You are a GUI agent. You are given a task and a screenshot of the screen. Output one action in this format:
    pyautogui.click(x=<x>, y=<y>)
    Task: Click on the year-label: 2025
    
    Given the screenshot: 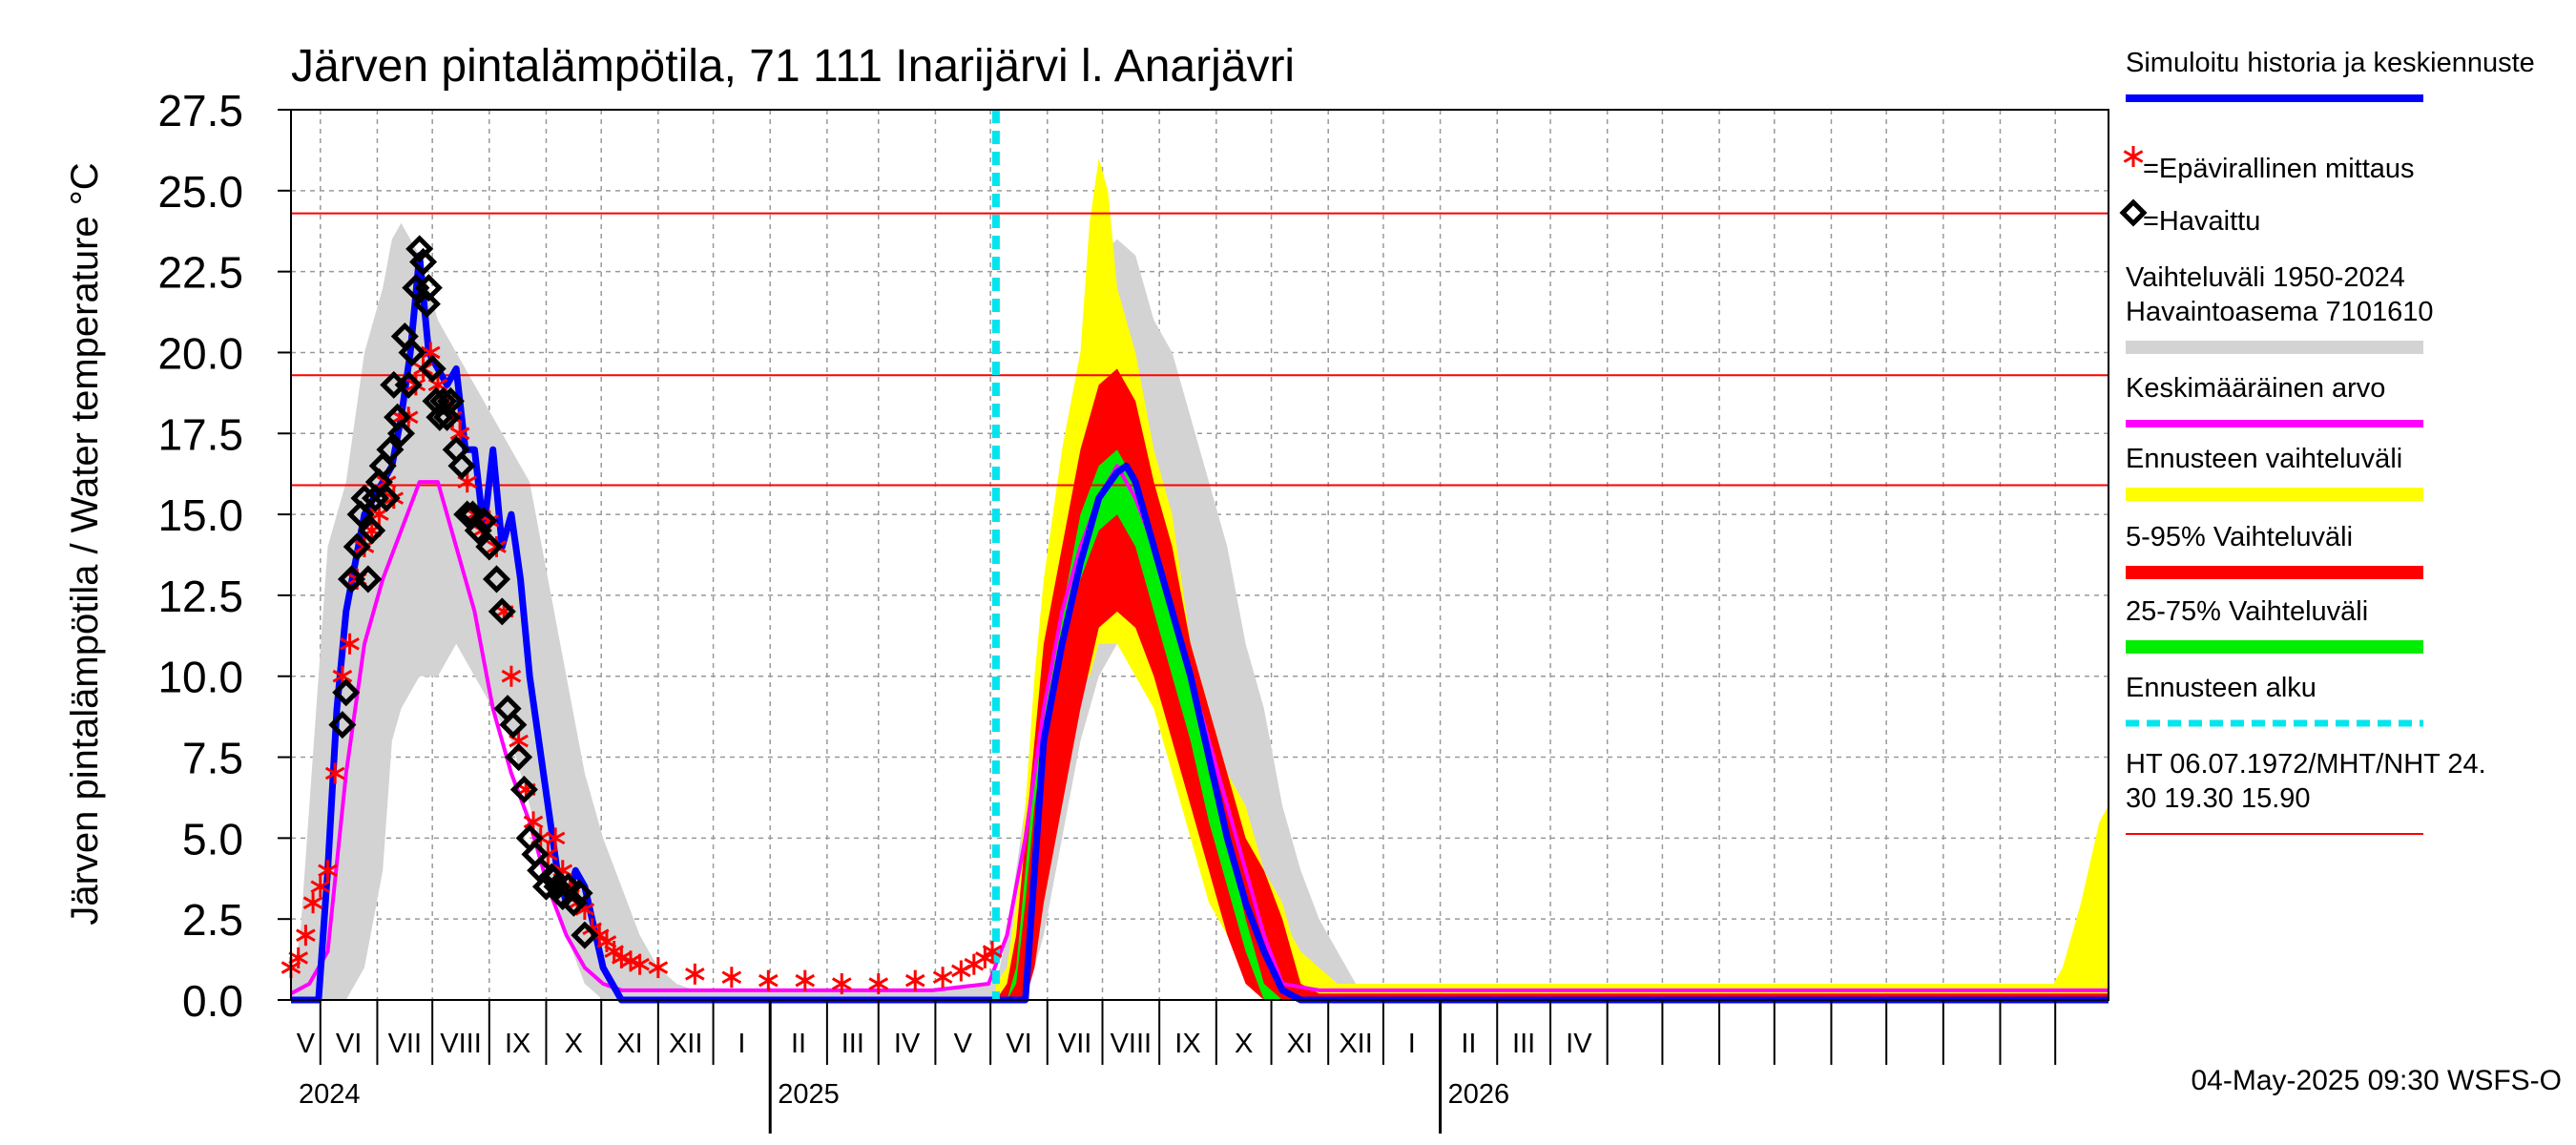 What is the action you would take?
    pyautogui.click(x=809, y=1094)
    